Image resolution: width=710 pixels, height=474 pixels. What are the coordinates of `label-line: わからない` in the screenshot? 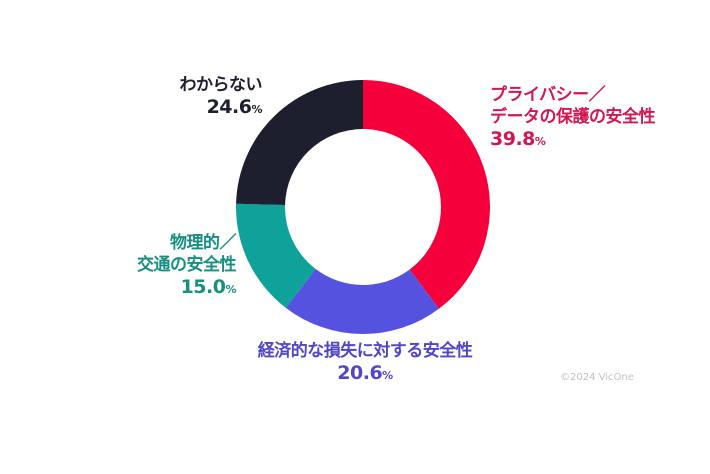 It's located at (221, 85).